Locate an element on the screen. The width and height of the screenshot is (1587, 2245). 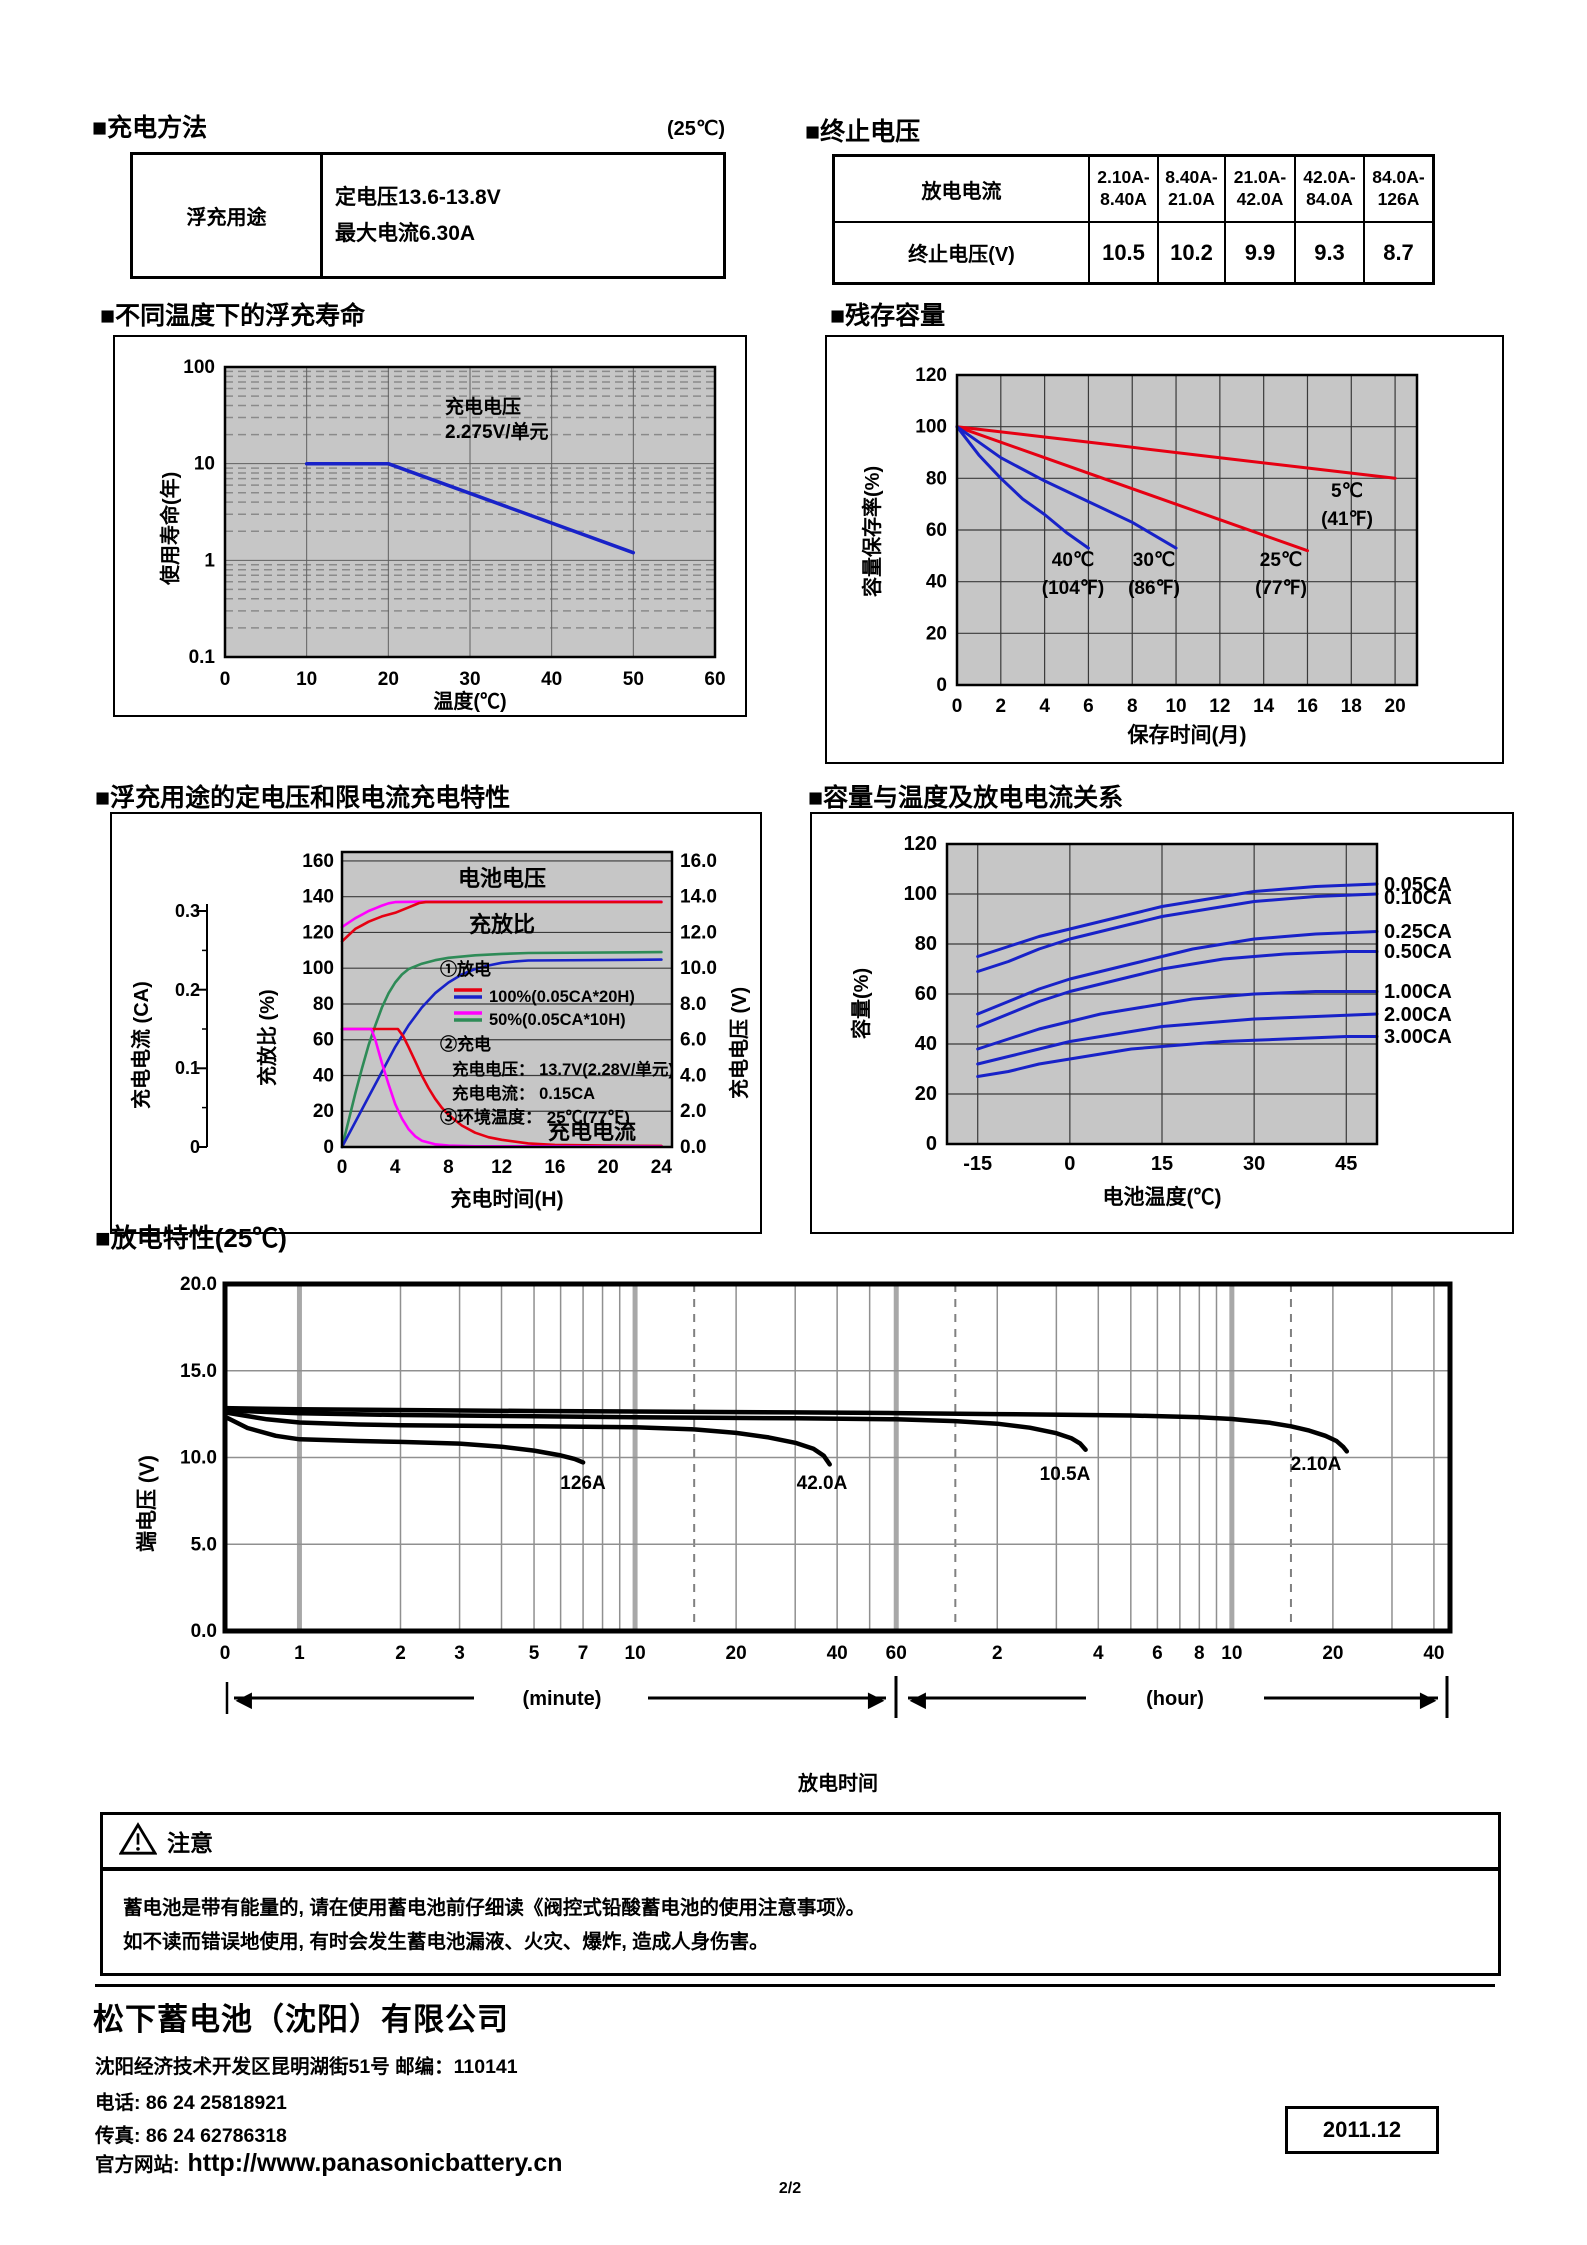
svg-text: 2 is located at coordinates (400, 1653).